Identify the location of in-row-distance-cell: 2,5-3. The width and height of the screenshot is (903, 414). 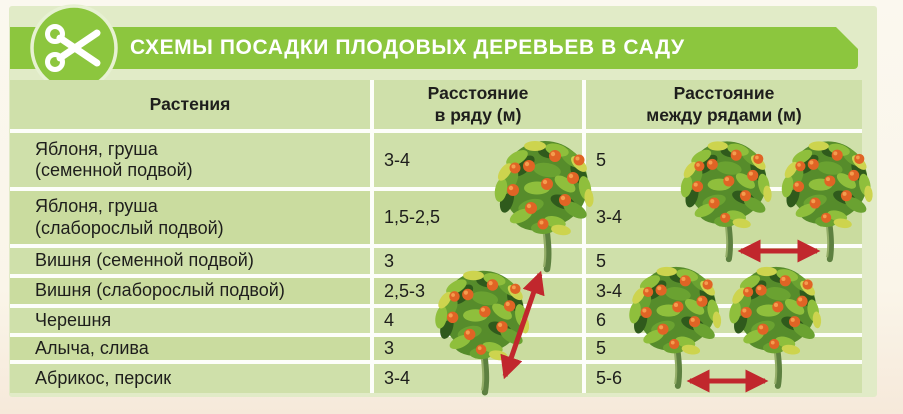
(478, 291).